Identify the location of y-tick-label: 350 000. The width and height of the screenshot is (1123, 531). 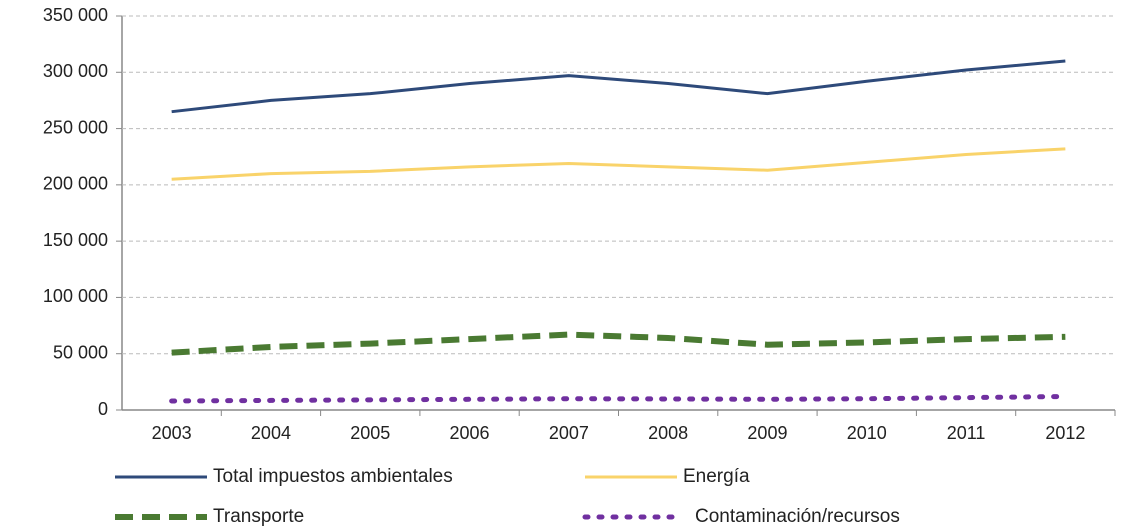
(75, 15).